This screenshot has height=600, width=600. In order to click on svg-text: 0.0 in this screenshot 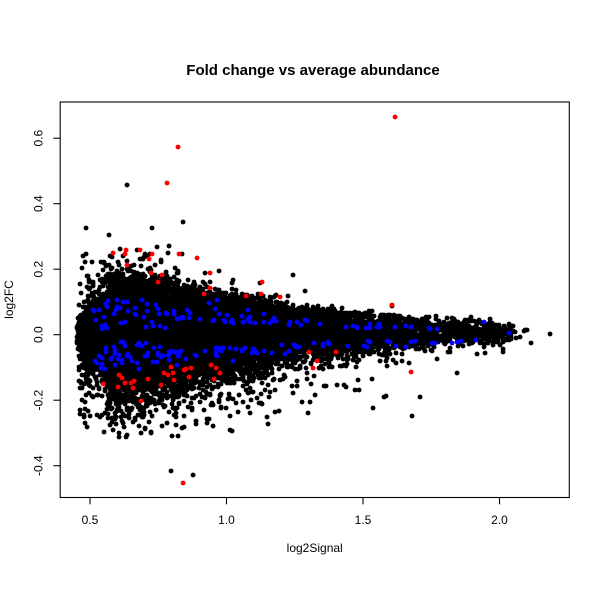, I will do `click(39, 334)`.